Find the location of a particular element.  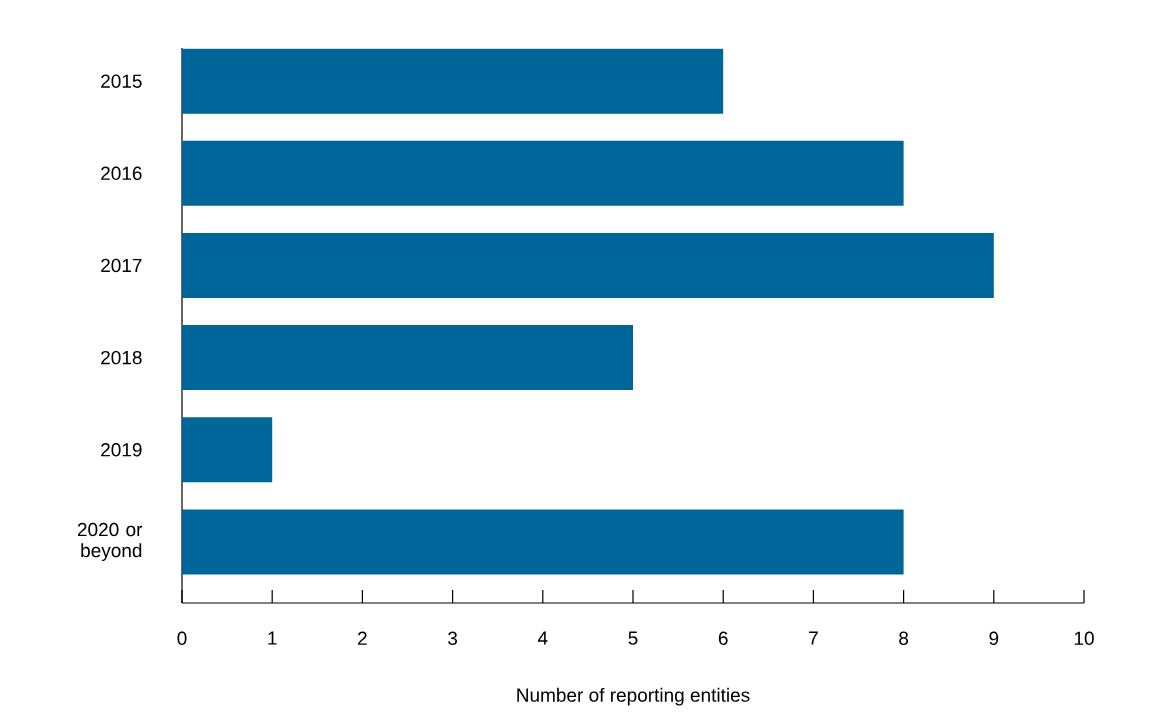

y-tick-label: 2019 is located at coordinates (121, 450).